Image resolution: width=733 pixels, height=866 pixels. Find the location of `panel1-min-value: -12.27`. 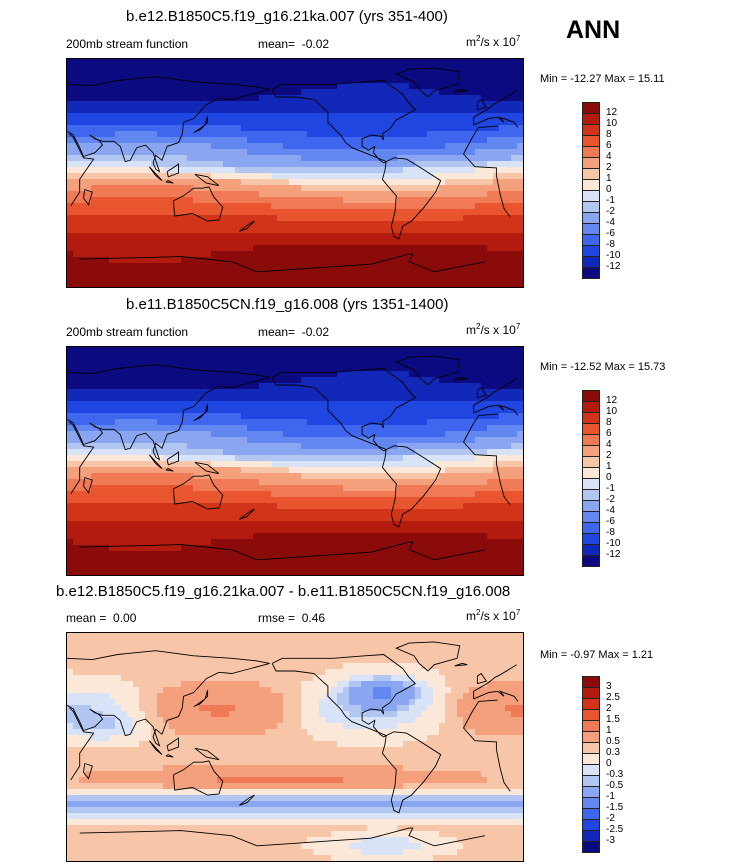

panel1-min-value: -12.27 is located at coordinates (586, 79).